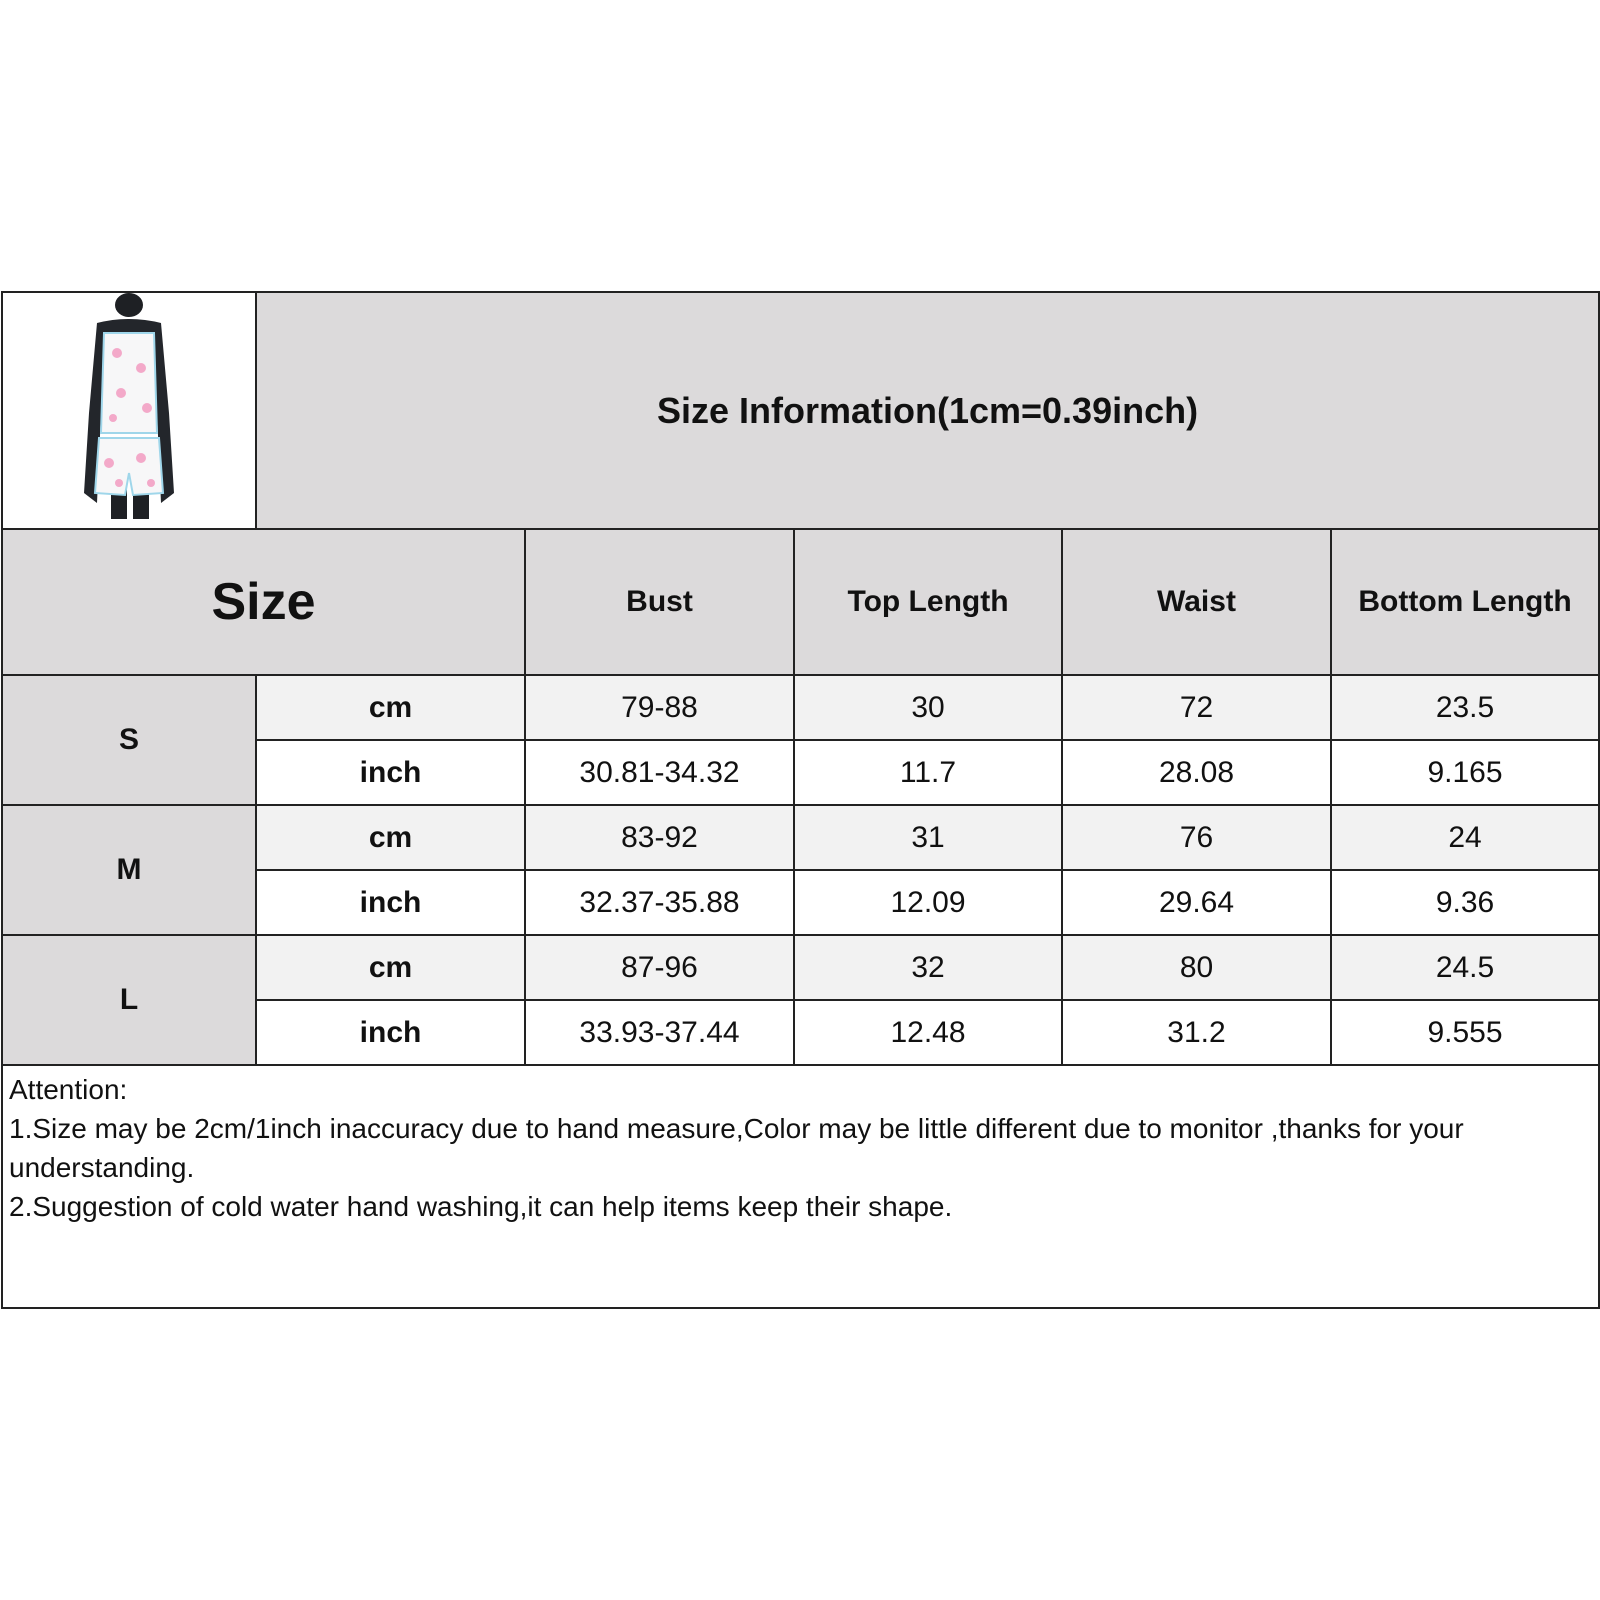 The height and width of the screenshot is (1600, 1600). What do you see at coordinates (1196, 1032) in the screenshot?
I see `value-cell: 31.2` at bounding box center [1196, 1032].